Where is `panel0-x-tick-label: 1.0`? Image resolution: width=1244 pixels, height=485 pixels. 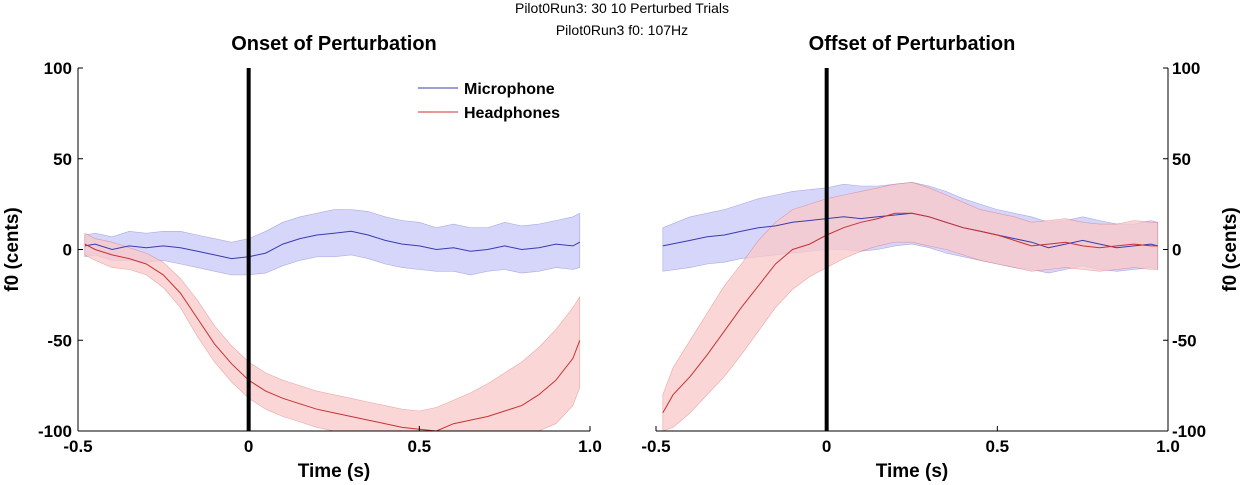 panel0-x-tick-label: 1.0 is located at coordinates (590, 446).